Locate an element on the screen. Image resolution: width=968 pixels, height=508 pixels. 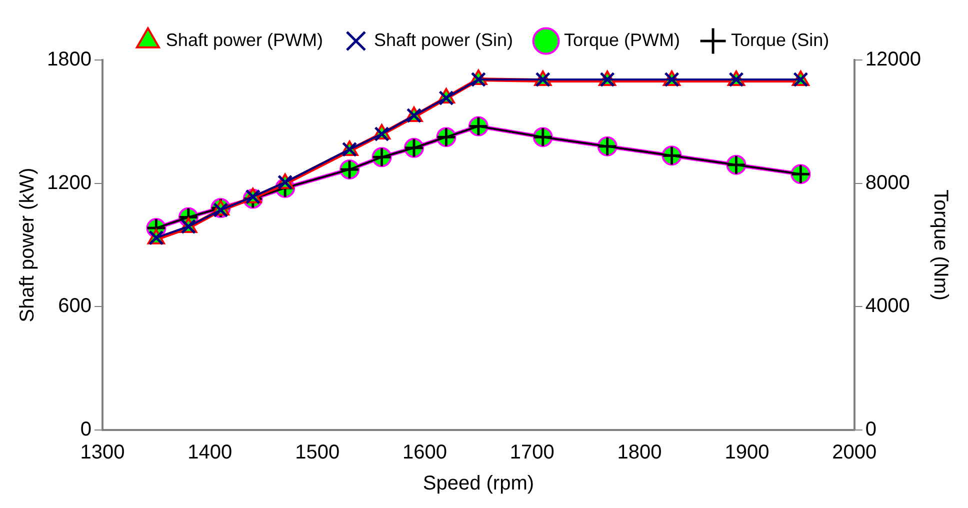
x-tick-label: 1500 is located at coordinates (317, 453).